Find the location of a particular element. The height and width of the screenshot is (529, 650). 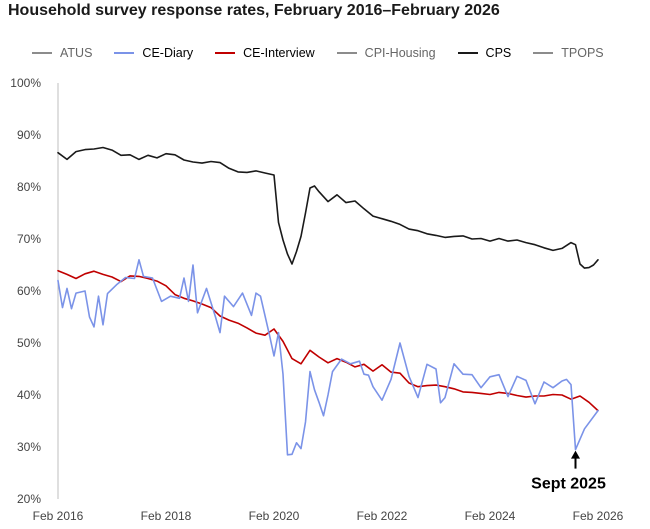

x-tick-label: Feb 2026 is located at coordinates (598, 516).